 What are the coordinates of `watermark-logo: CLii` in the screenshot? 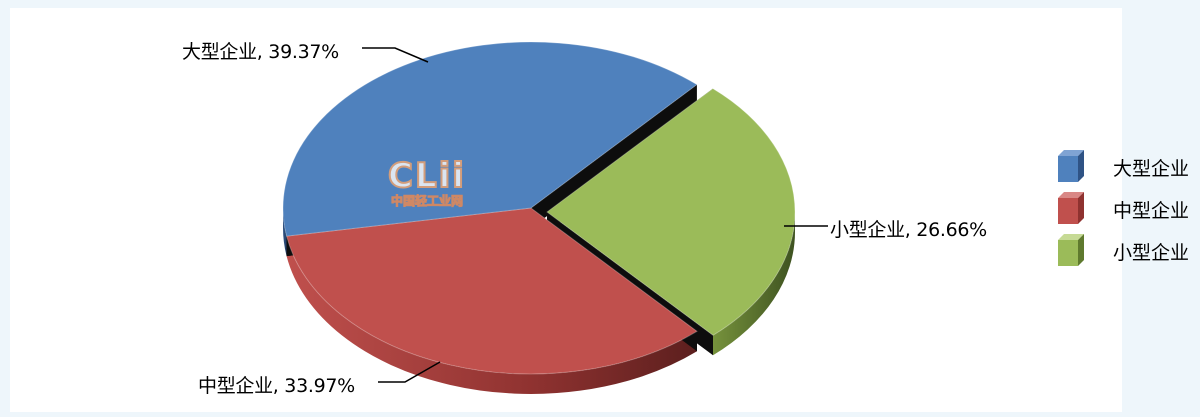 It's located at (426, 176).